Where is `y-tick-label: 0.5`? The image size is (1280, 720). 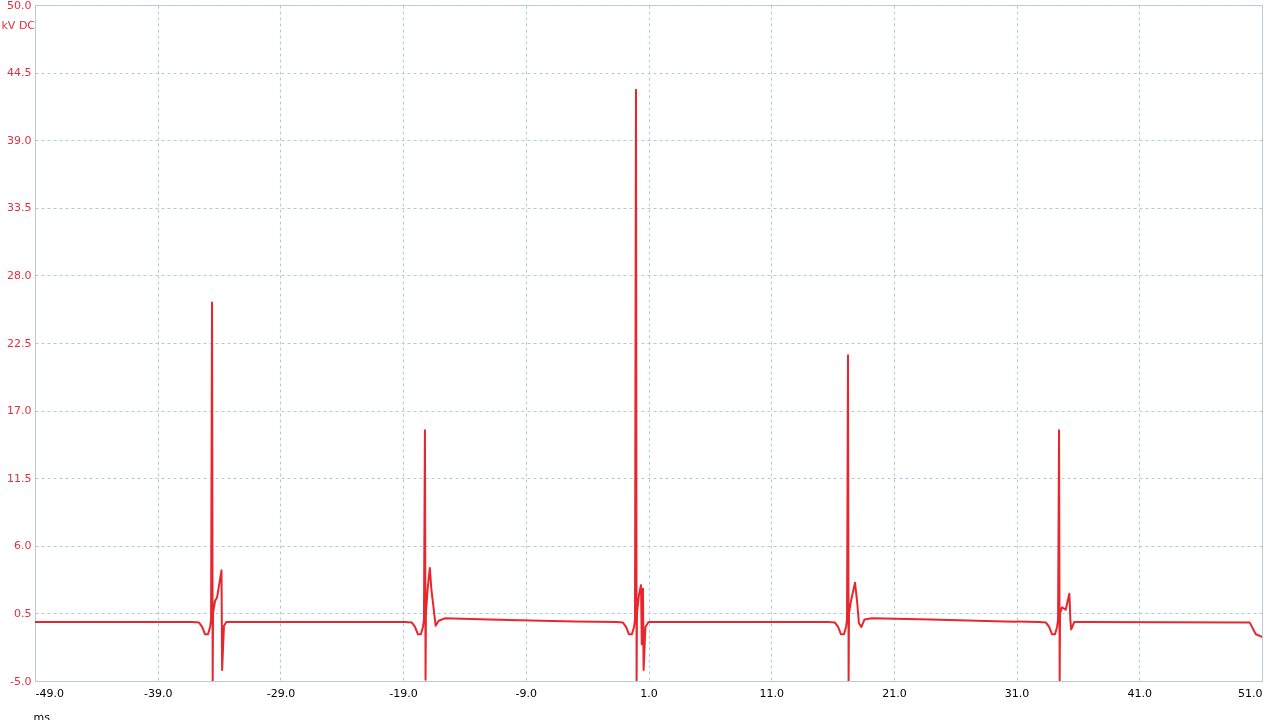
y-tick-label: 0.5 is located at coordinates (23, 613).